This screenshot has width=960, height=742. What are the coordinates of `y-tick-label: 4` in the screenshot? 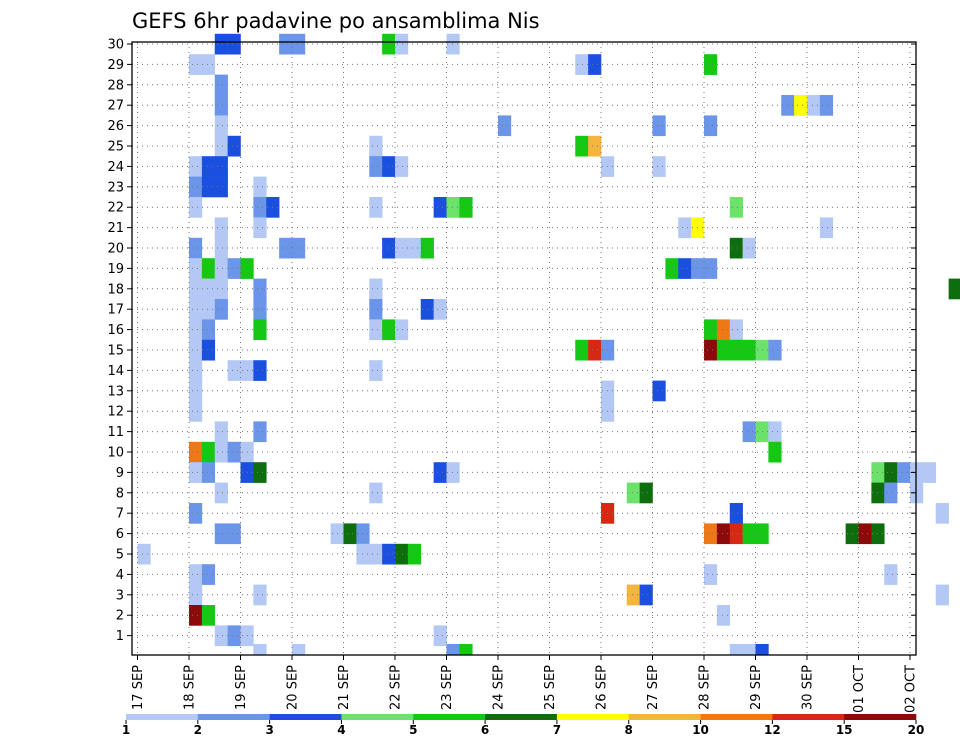 It's located at (120, 575).